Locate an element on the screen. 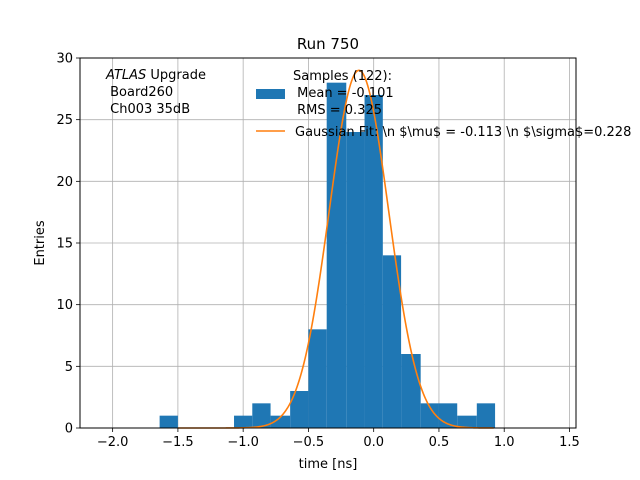 The image size is (640, 480). x-tick-label: 0.0 is located at coordinates (373, 442).